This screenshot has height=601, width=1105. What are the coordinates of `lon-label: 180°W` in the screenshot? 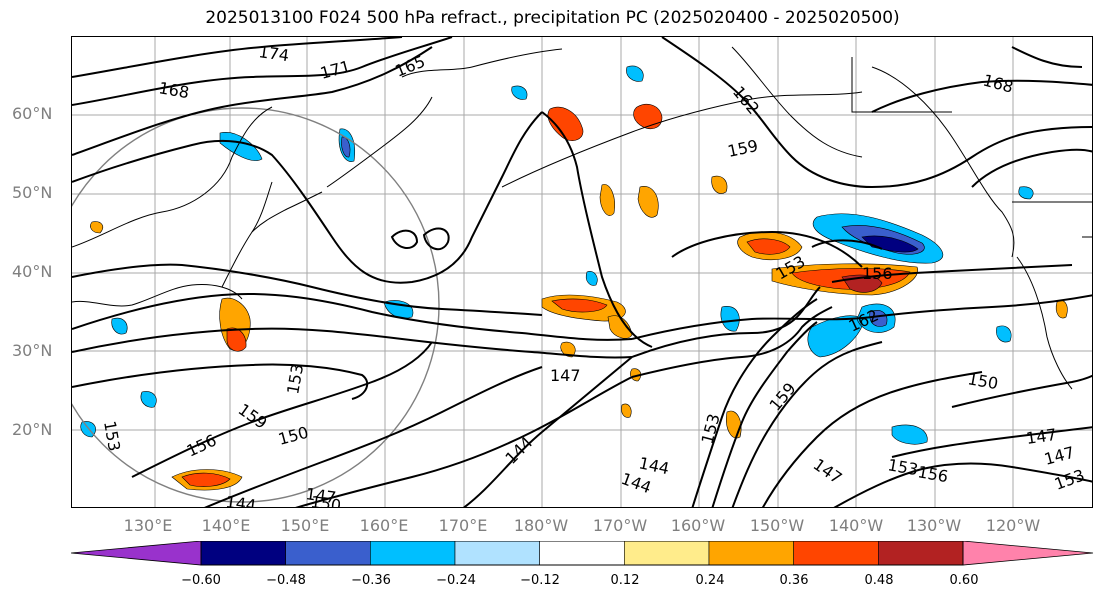 It's located at (541, 525).